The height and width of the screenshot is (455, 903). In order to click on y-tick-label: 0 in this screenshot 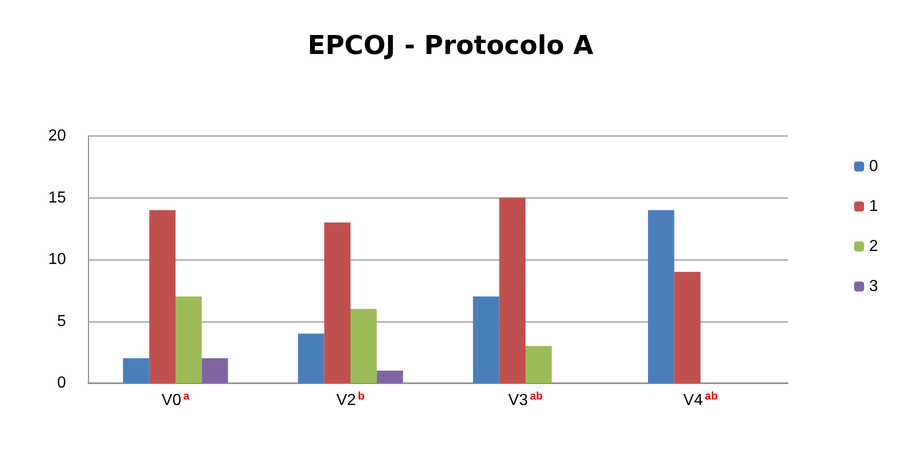, I will do `click(61, 383)`.